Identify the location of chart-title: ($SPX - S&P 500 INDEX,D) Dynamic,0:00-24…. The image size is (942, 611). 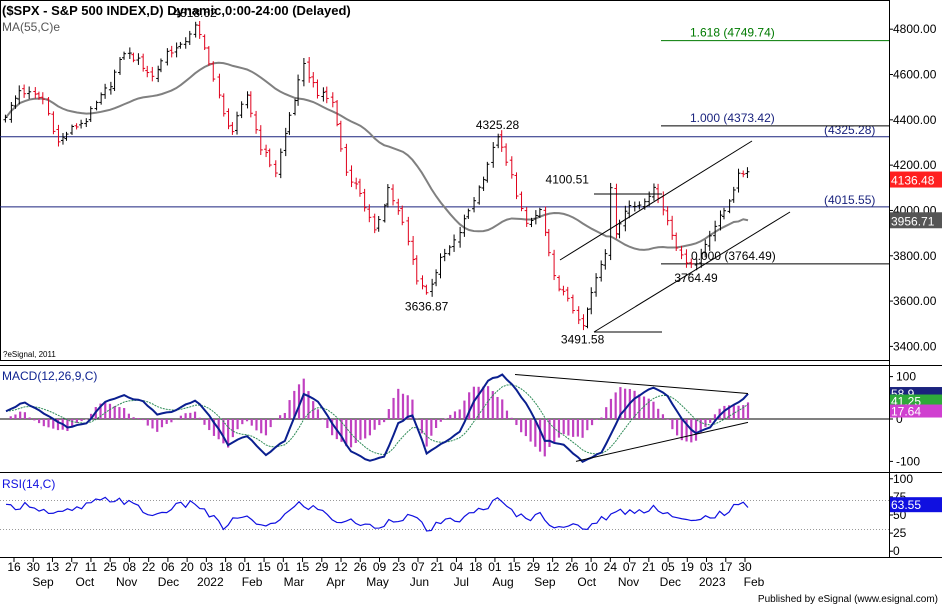
(176, 10).